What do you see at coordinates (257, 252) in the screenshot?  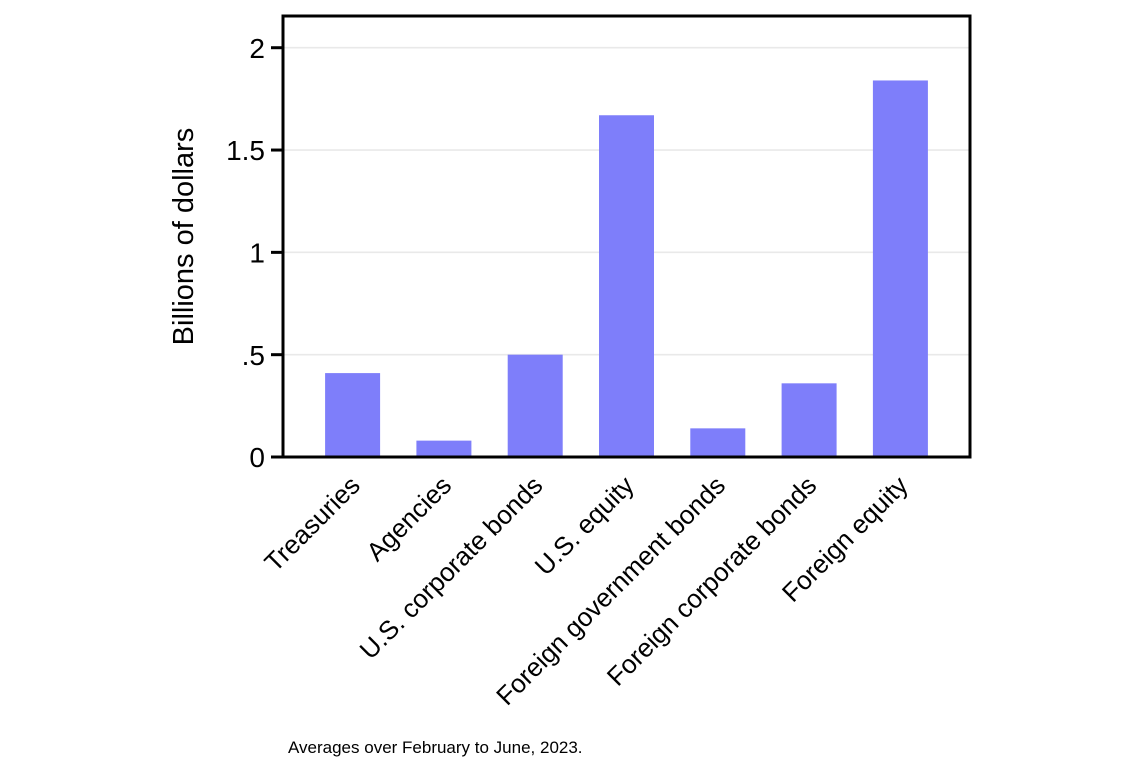 I see `y-tick-label: 1` at bounding box center [257, 252].